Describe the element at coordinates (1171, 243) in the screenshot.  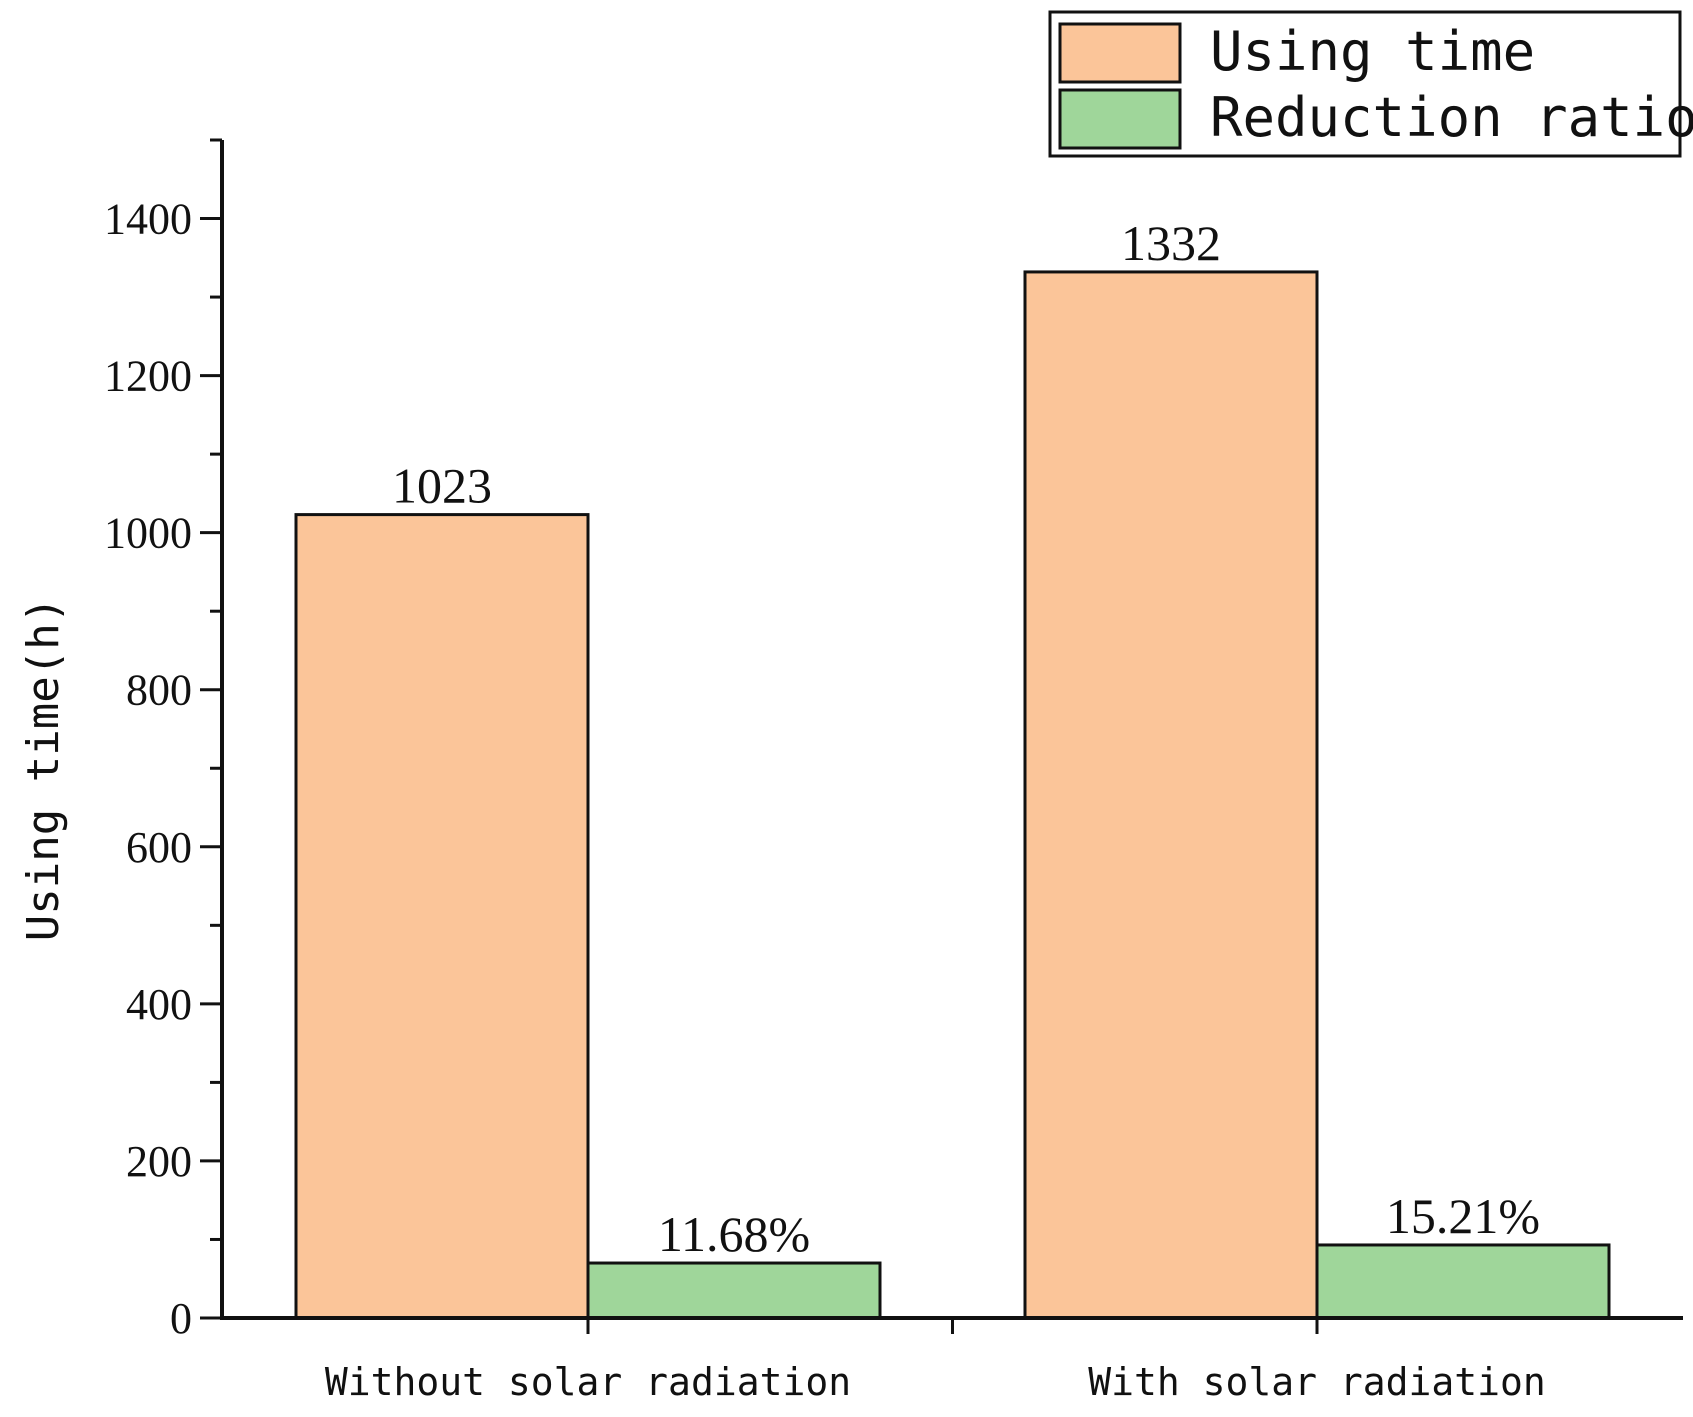
I see `data-label: 1332` at that location.